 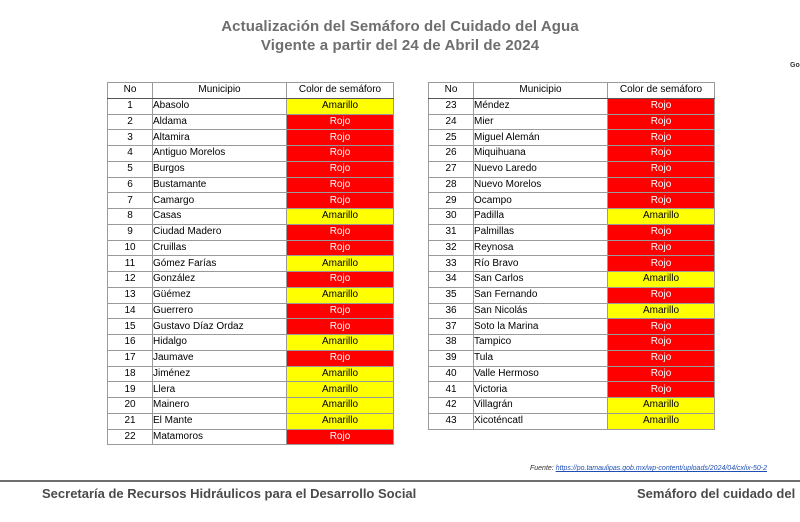 I want to click on table-row: 4 Antiguo Morelos Rojo, so click(x=250, y=153).